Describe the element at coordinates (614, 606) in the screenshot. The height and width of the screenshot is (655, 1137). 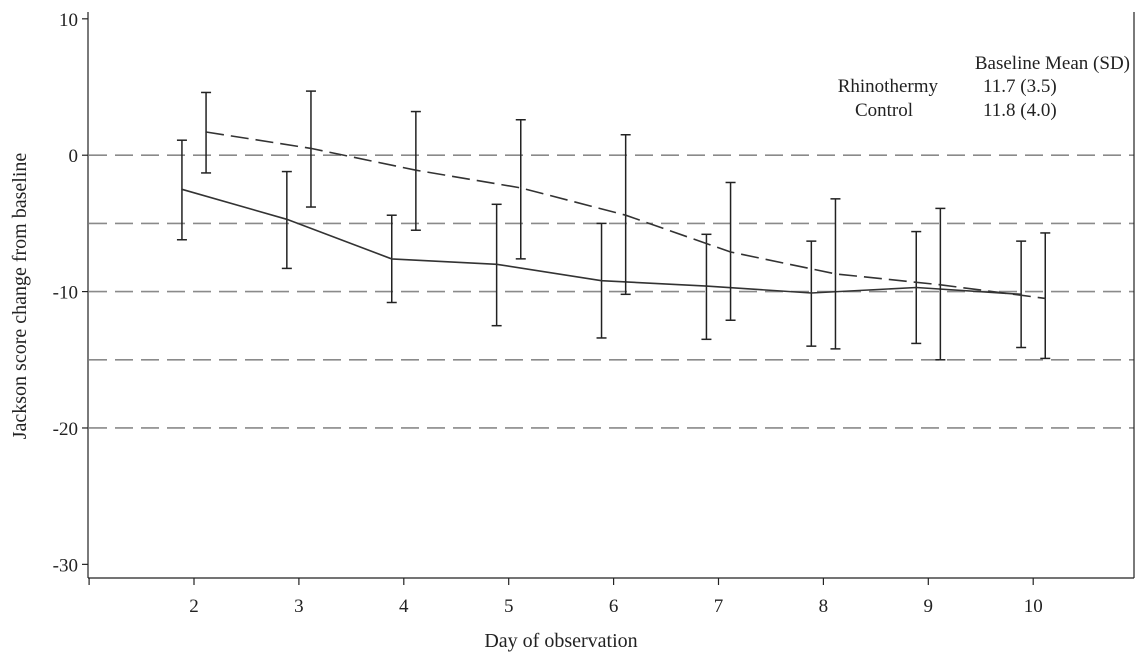
I see `x-tick-label: 6` at that location.